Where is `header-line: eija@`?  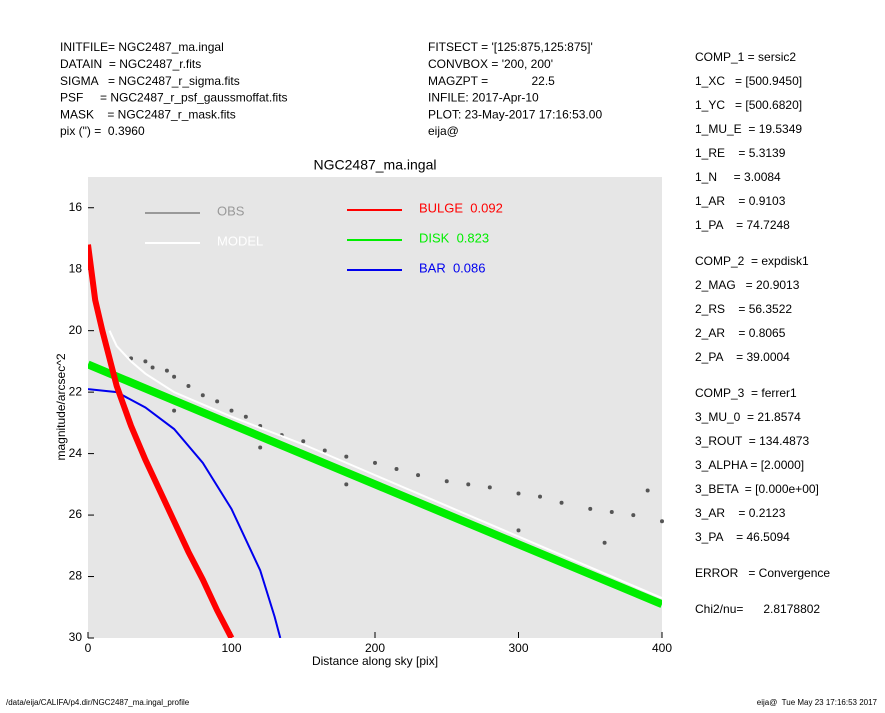
header-line: eija@ is located at coordinates (443, 131).